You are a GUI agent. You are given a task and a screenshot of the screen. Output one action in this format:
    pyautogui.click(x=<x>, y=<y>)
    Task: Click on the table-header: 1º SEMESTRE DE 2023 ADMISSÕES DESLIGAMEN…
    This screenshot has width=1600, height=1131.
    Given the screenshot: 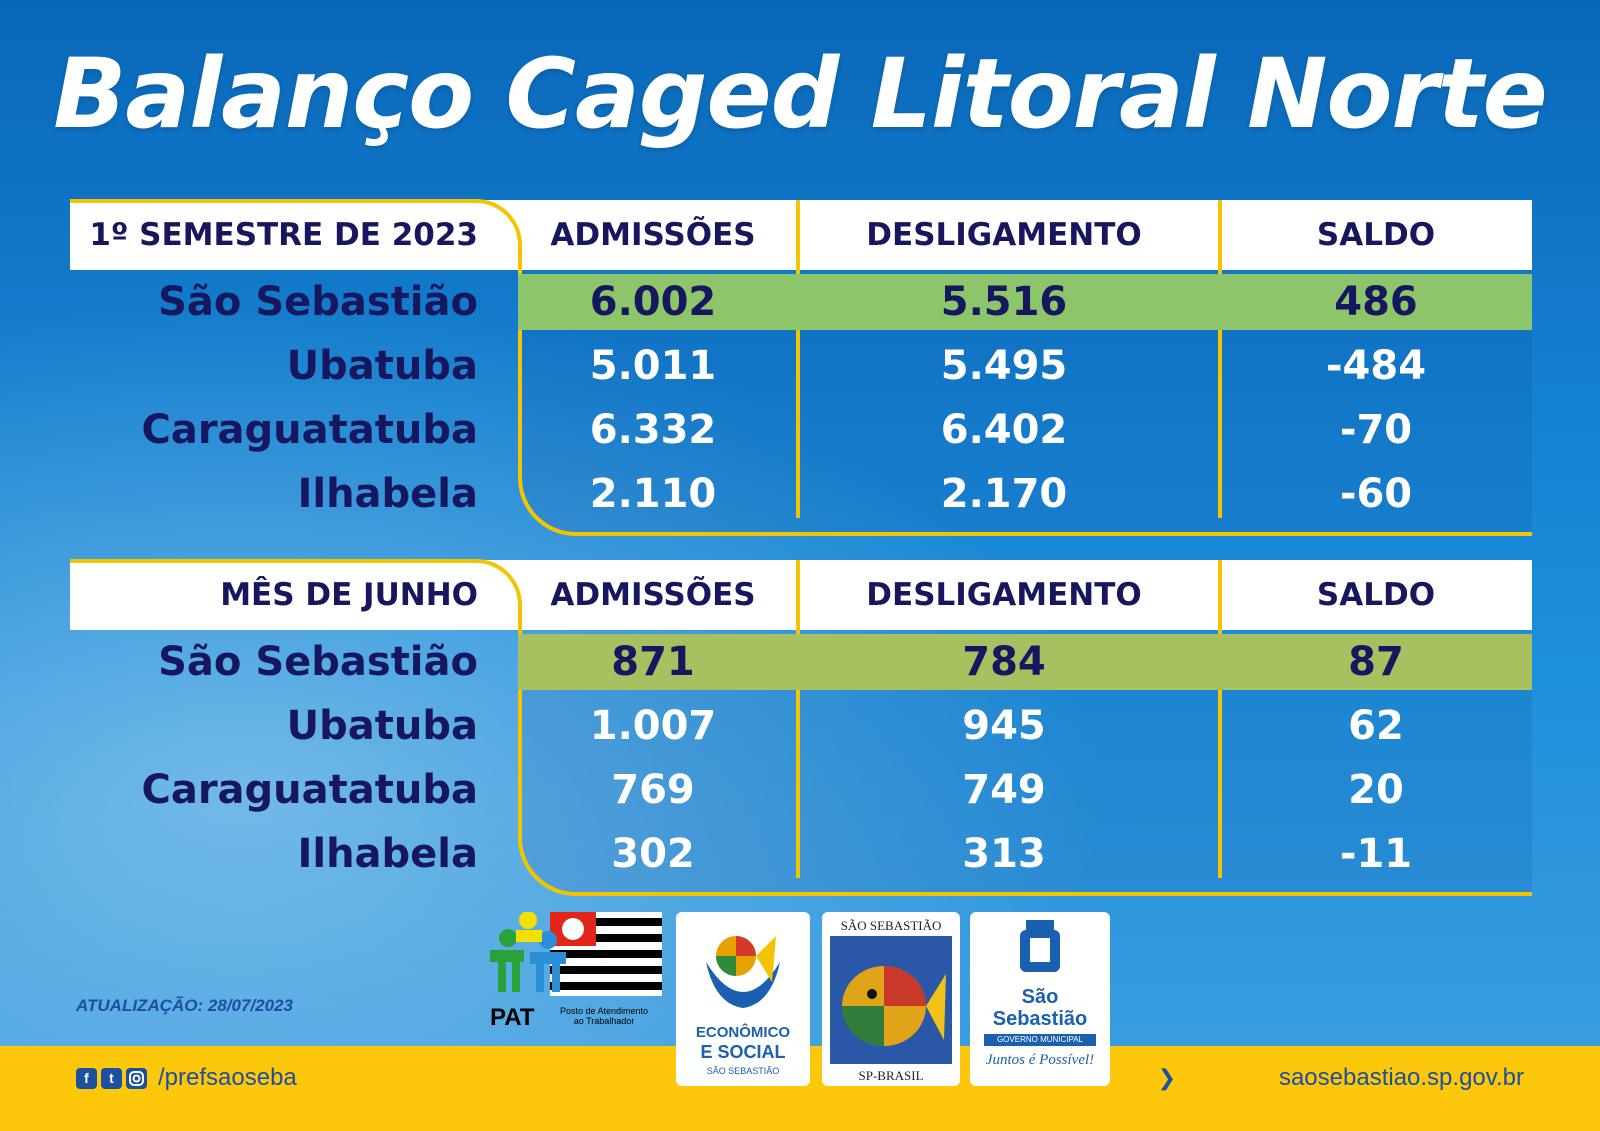 What is the action you would take?
    pyautogui.click(x=801, y=235)
    